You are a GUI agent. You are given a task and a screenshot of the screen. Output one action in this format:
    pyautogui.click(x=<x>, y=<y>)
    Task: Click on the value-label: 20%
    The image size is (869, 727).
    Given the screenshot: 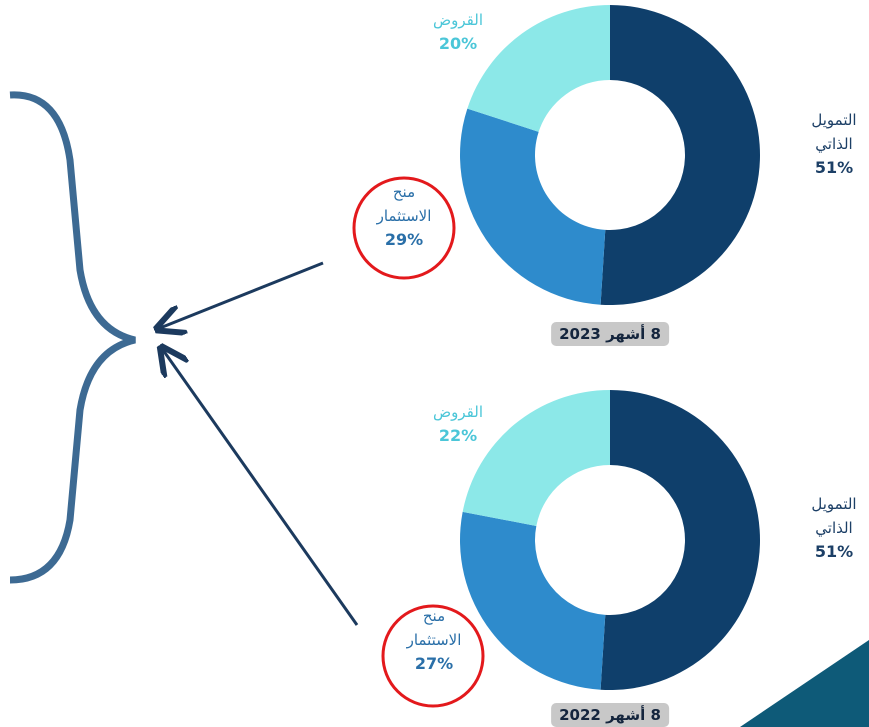 What is the action you would take?
    pyautogui.click(x=458, y=43)
    